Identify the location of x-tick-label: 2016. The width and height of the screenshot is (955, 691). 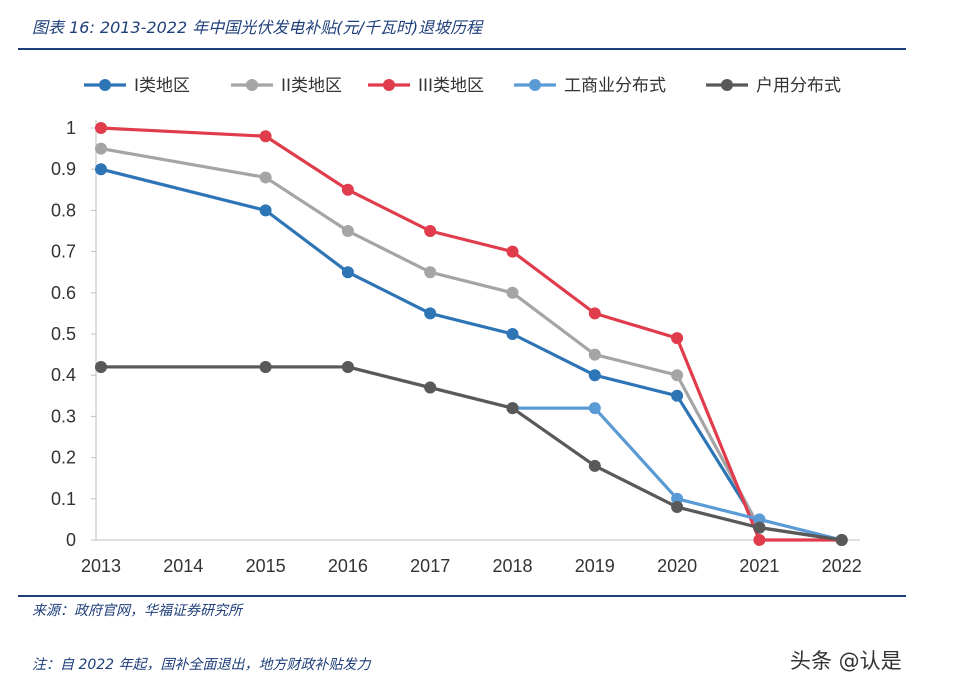
(348, 566).